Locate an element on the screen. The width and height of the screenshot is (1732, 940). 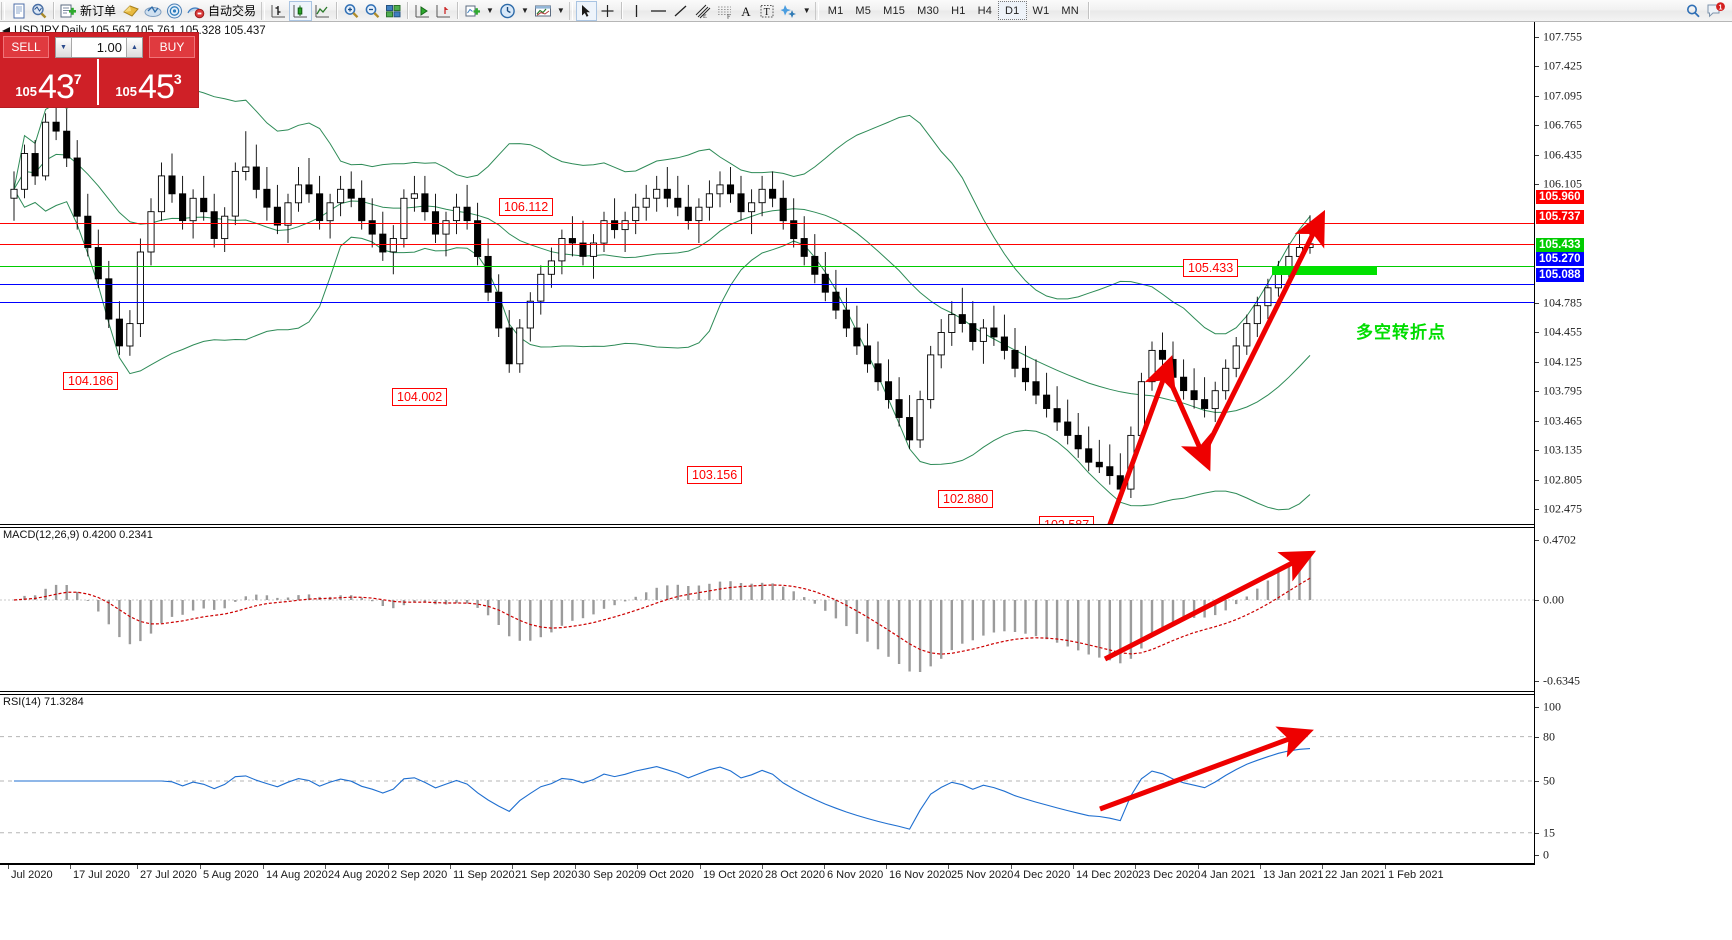
cursor-icon is located at coordinates (586, 10).